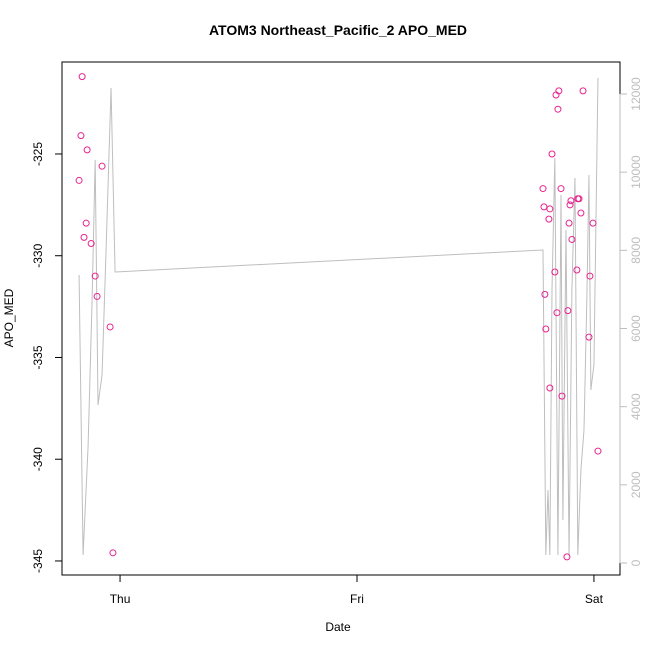 This screenshot has height=650, width=650. Describe the element at coordinates (38, 357) in the screenshot. I see `y-tick-label: -335` at that location.